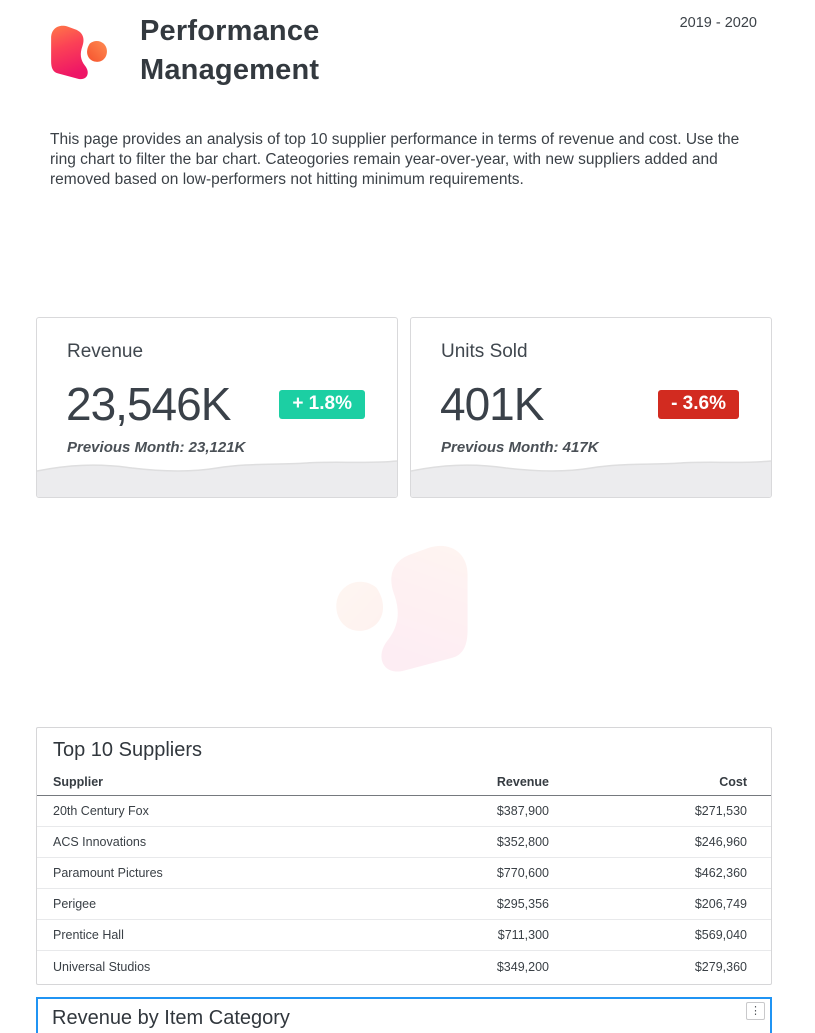 Image resolution: width=815 pixels, height=1033 pixels. What do you see at coordinates (78, 782) in the screenshot?
I see `column-header-supplier: Supplier` at bounding box center [78, 782].